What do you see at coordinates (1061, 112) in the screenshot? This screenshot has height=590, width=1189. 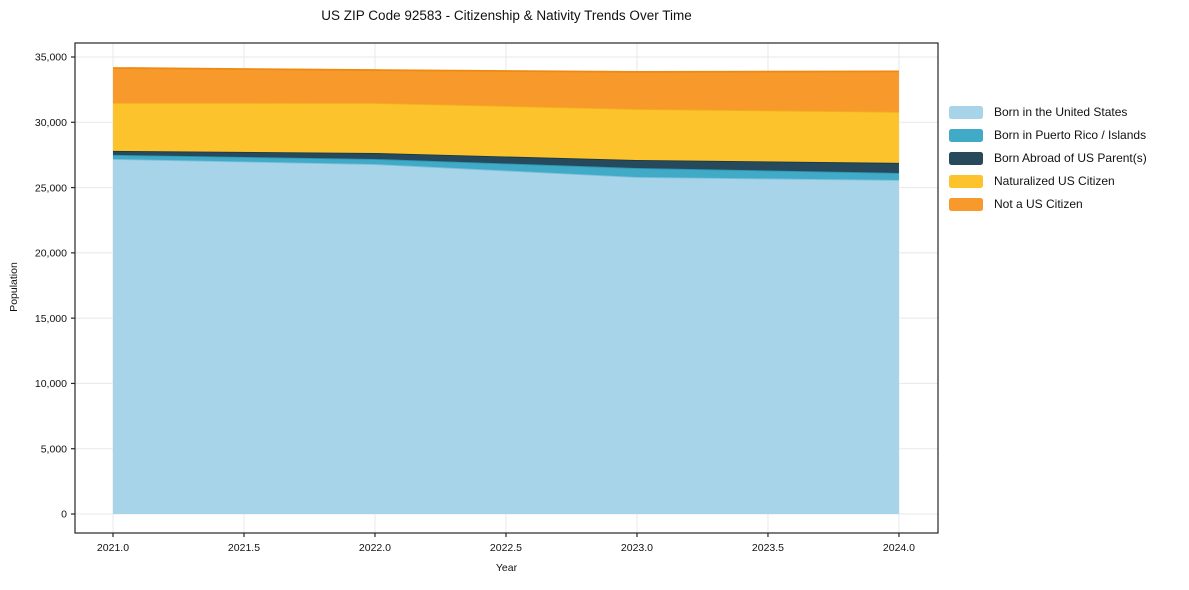 I see `legend-label: Born in the United States` at bounding box center [1061, 112].